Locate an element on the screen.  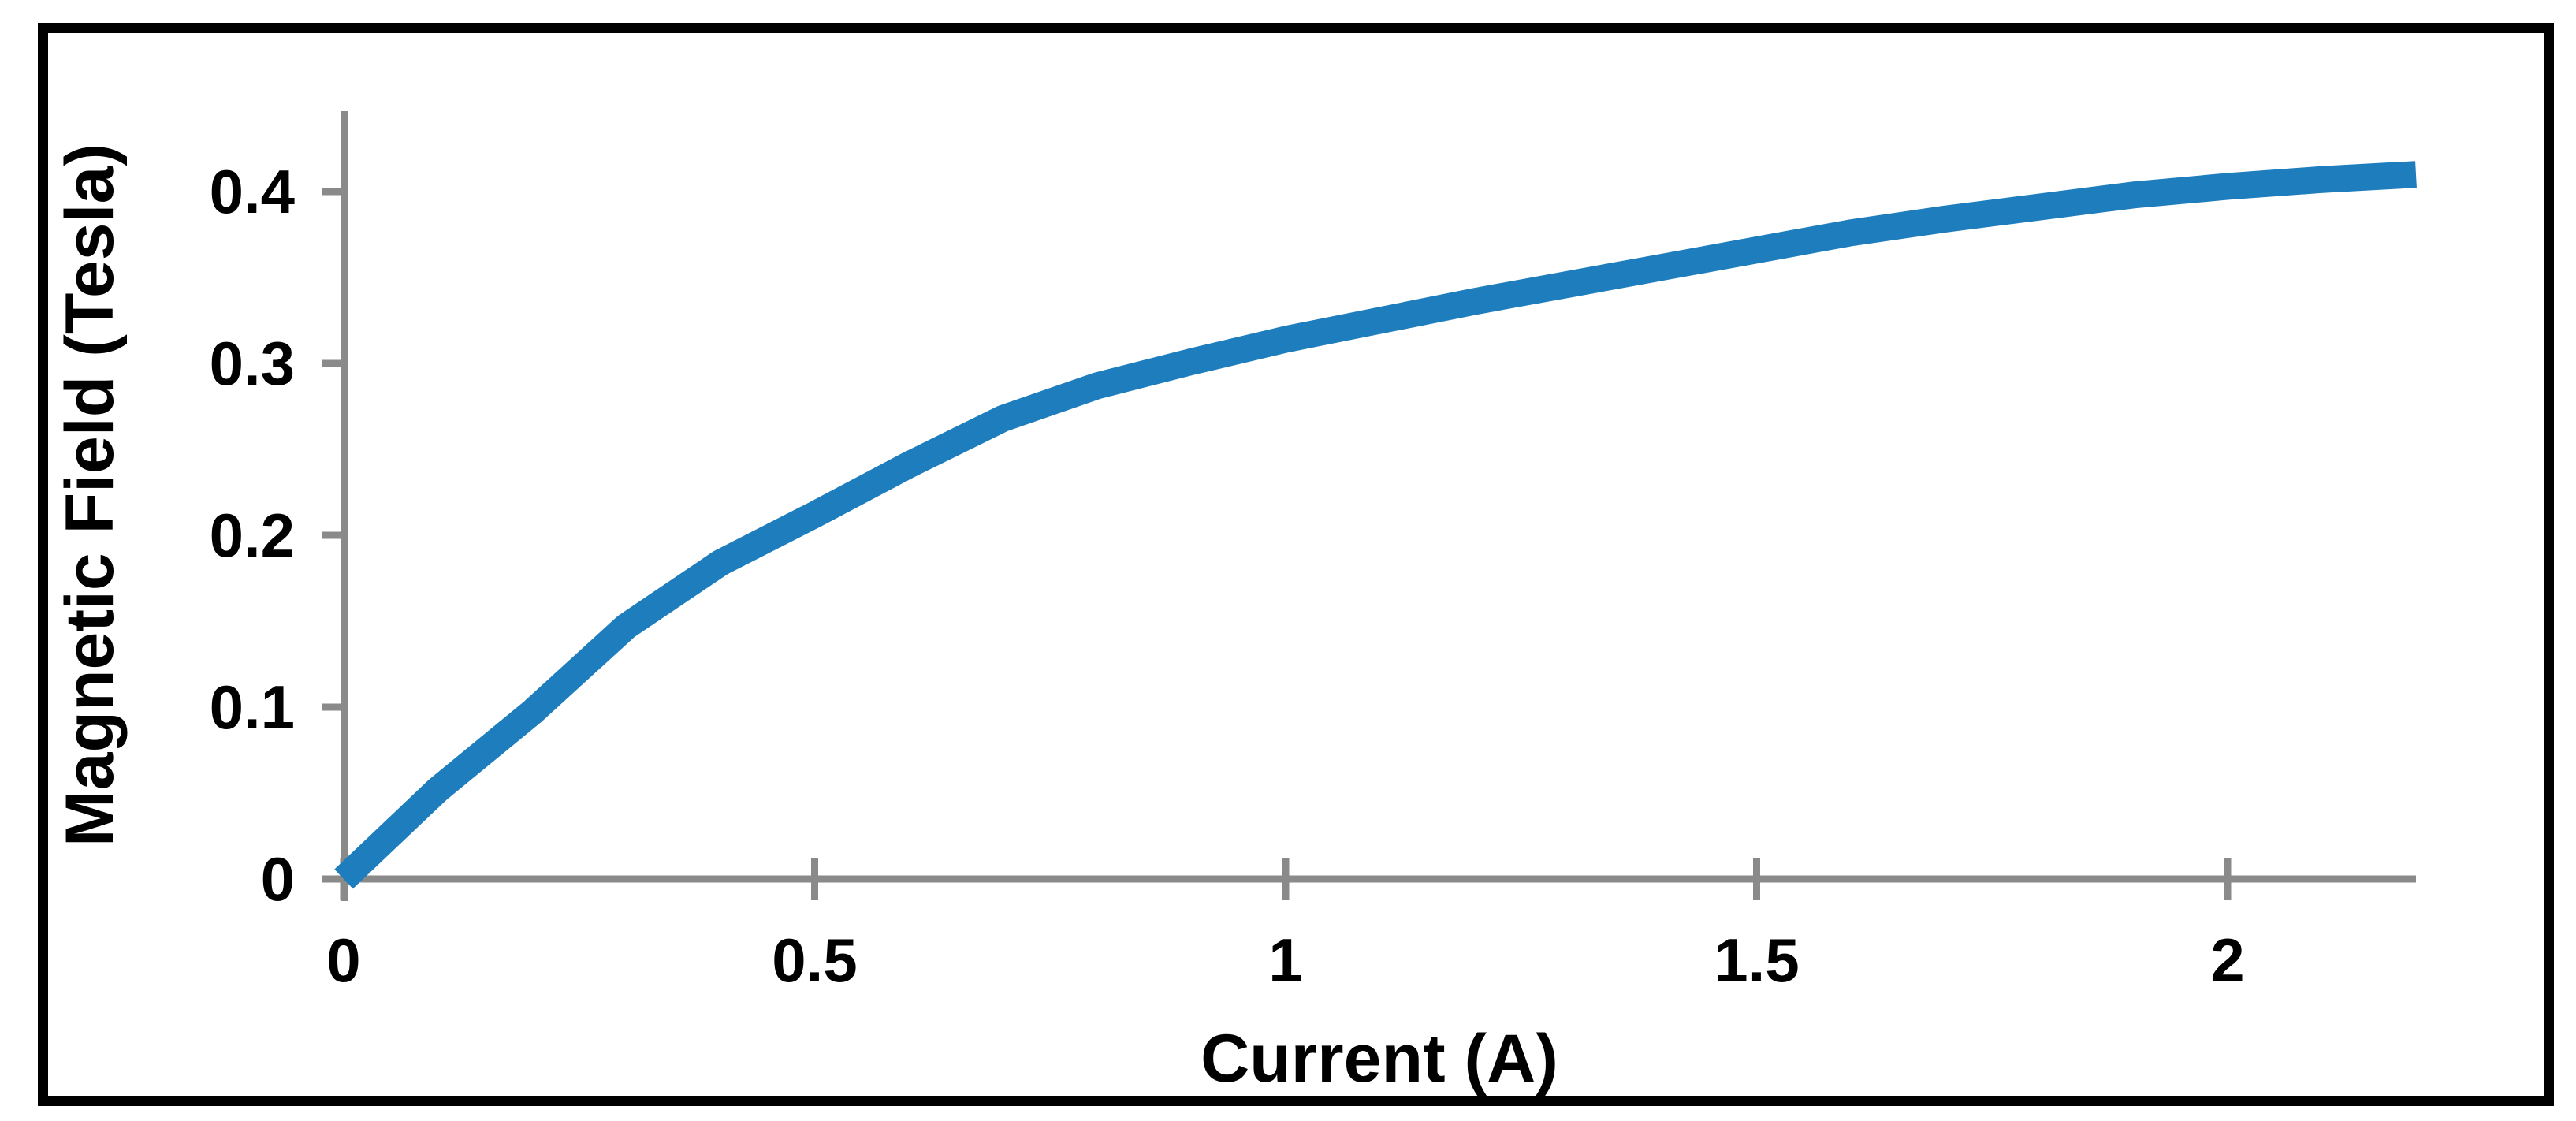
y-tick-label: 0.2 is located at coordinates (252, 535).